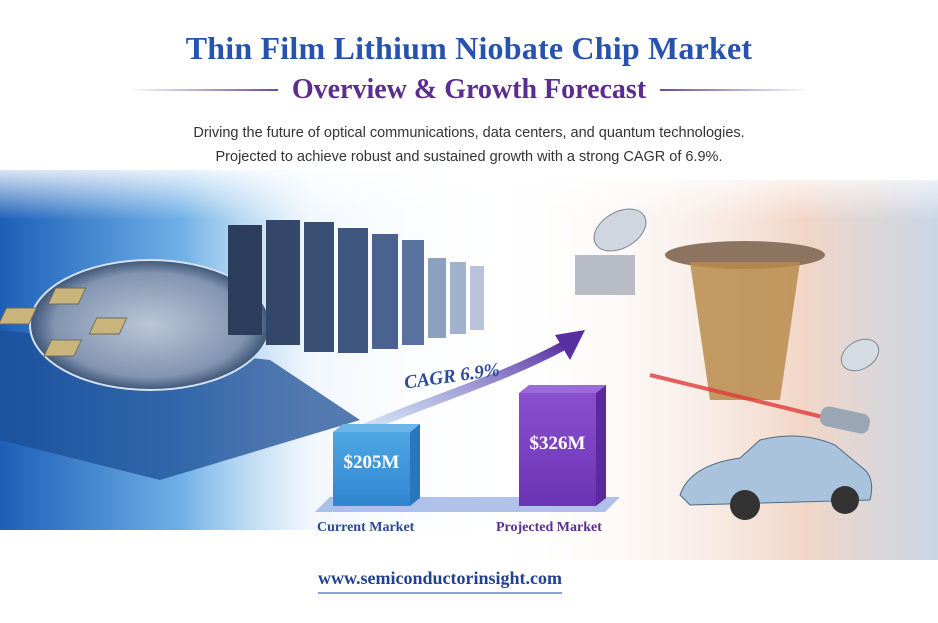  What do you see at coordinates (469, 48) in the screenshot?
I see `page-title: Thin Film Lithium Niobate Chip Market` at bounding box center [469, 48].